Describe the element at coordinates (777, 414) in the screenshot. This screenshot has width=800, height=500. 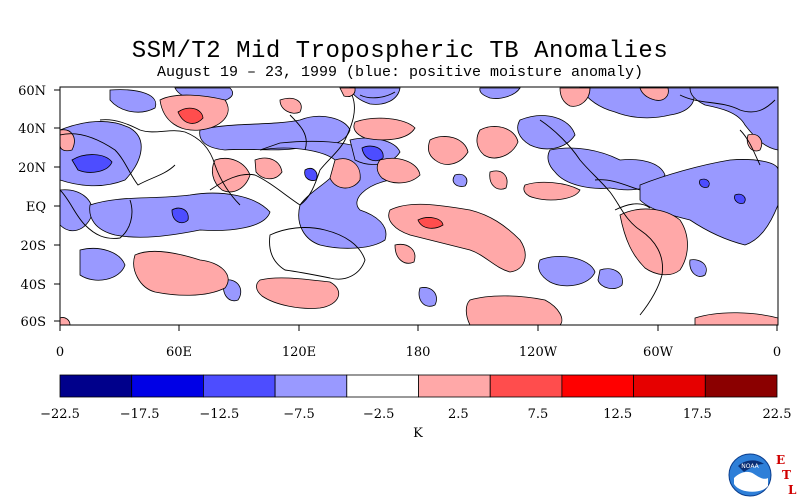
I see `colorbar-tick-label: 22.5` at that location.